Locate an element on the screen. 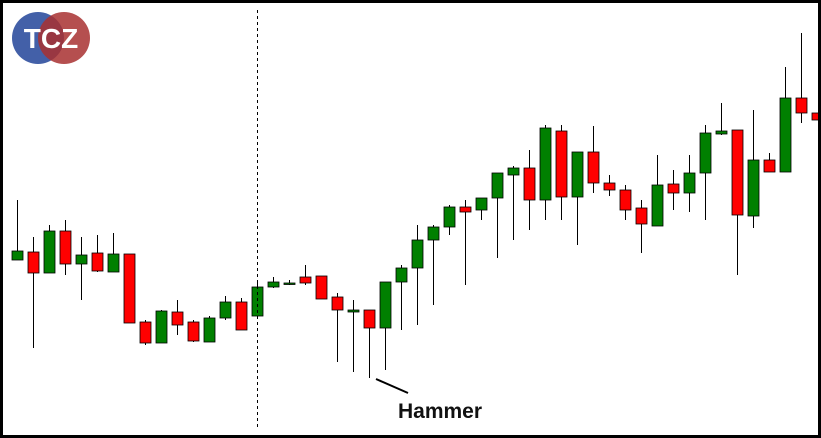 The width and height of the screenshot is (821, 438). logo-text: TCZ is located at coordinates (51, 38).